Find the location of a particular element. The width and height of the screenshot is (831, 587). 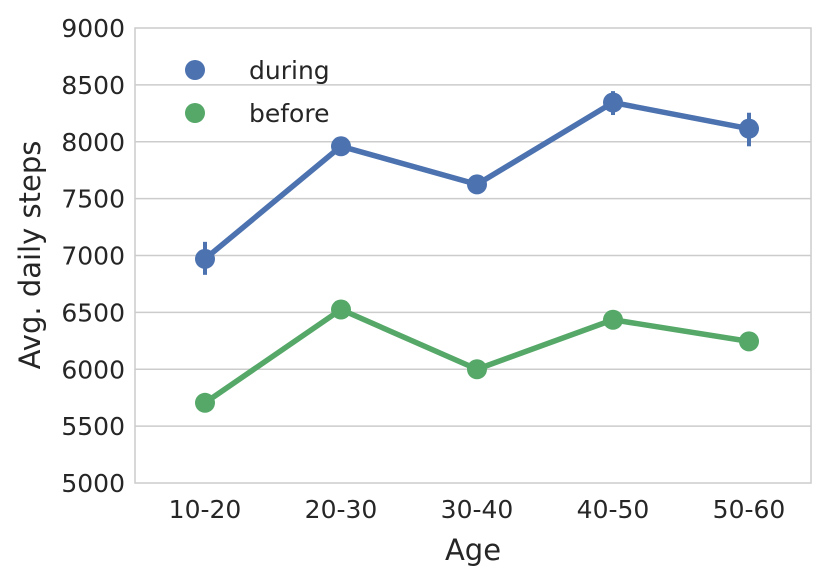

legend-label-during: during is located at coordinates (289, 70).